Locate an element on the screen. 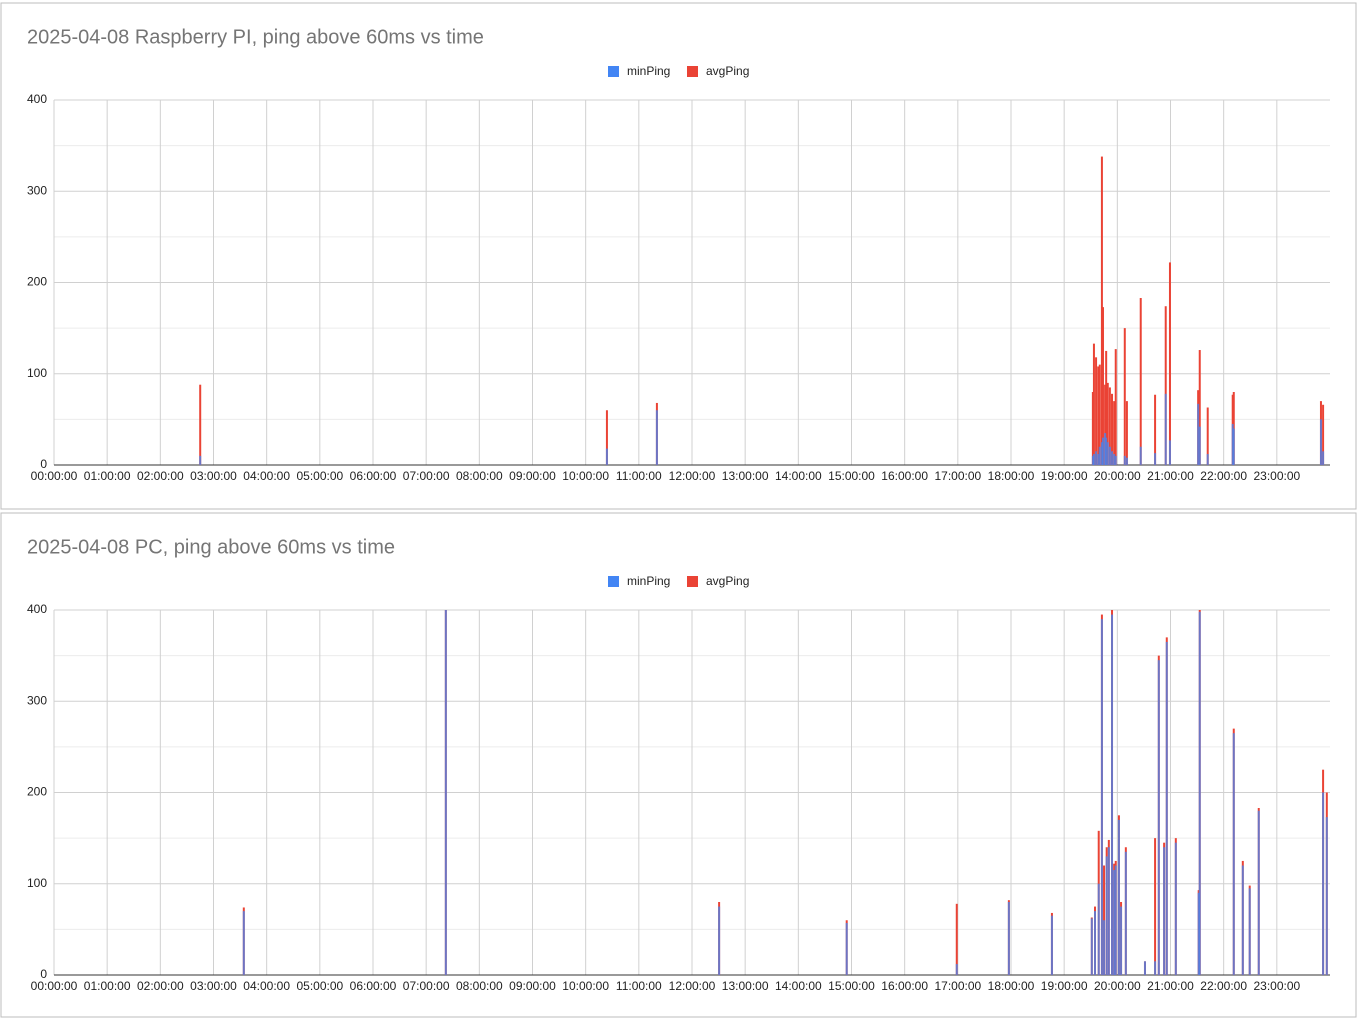 This screenshot has height=1018, width=1359. legend-label: minPing is located at coordinates (648, 581).